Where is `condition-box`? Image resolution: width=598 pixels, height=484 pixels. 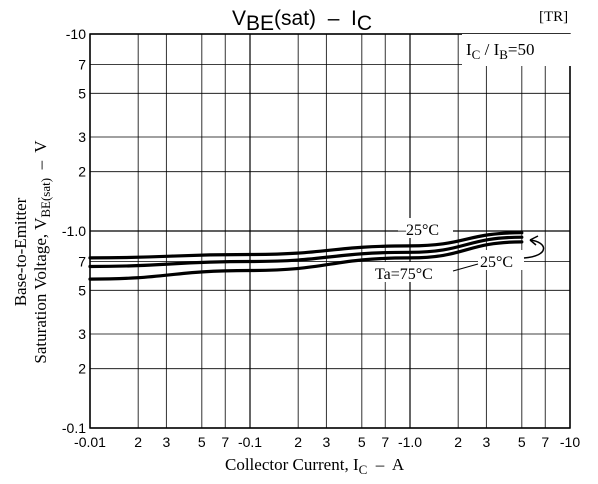
condition-box is located at coordinates (518, 50).